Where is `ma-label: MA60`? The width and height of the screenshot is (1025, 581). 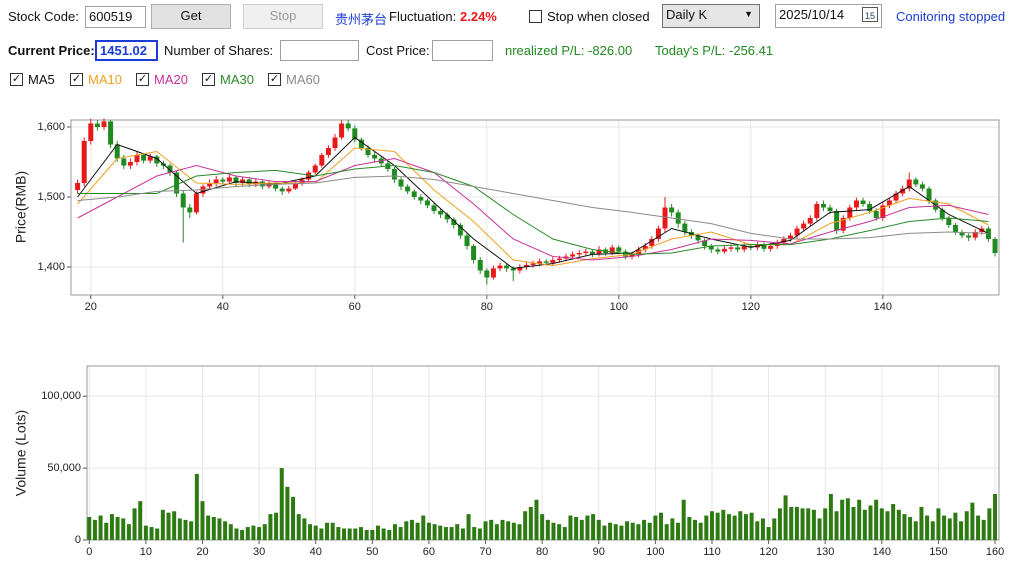 ma-label: MA60 is located at coordinates (303, 79).